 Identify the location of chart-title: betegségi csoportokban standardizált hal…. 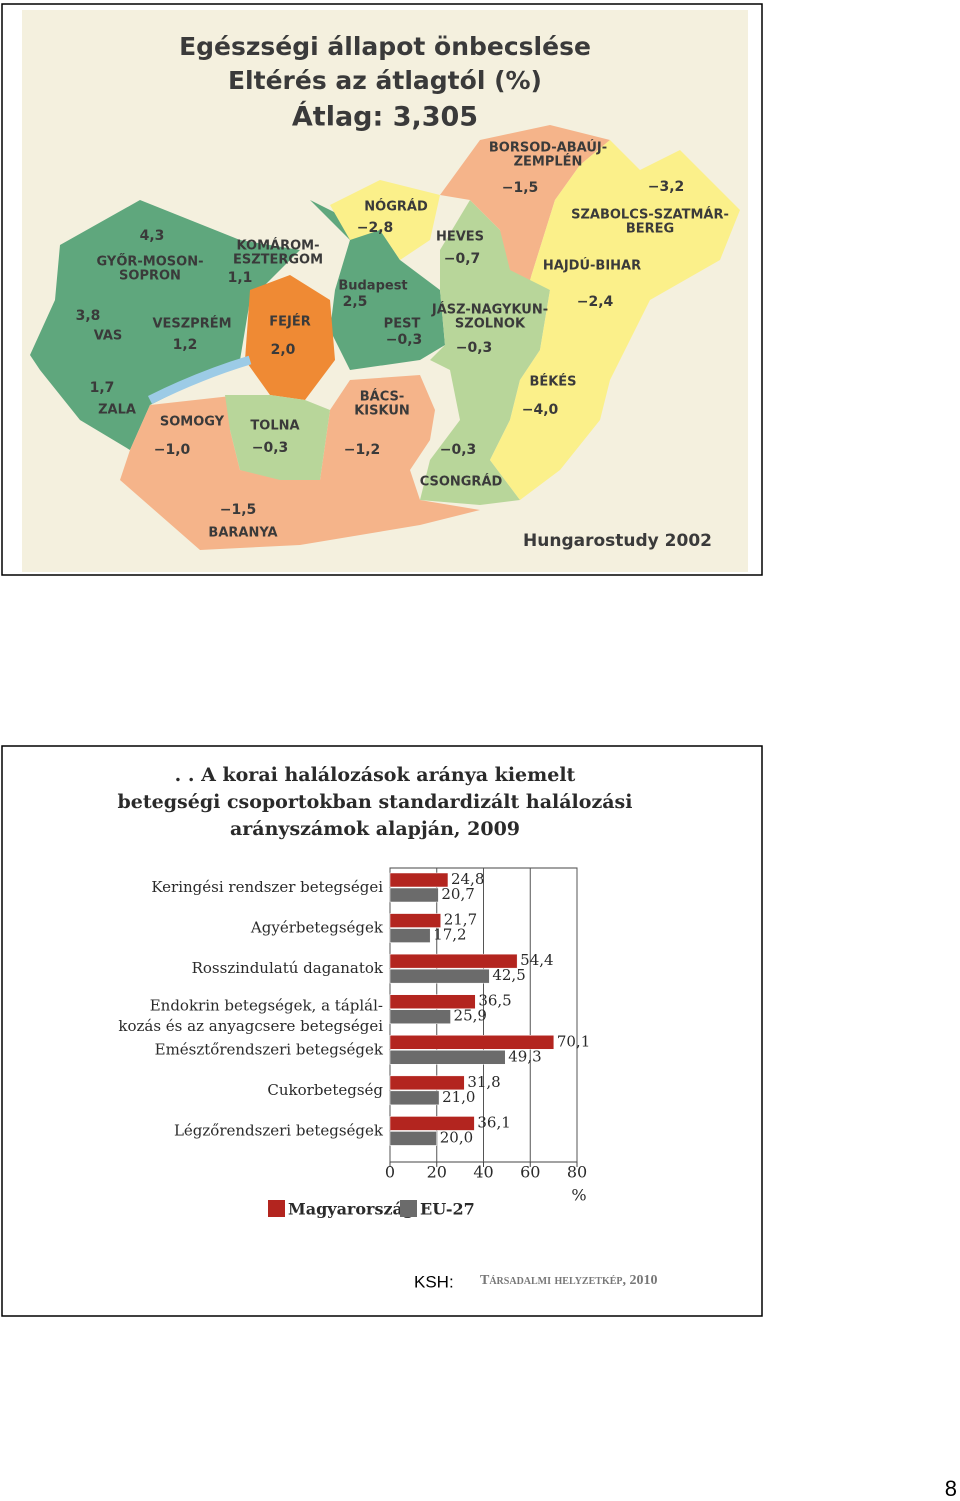
(375, 802).